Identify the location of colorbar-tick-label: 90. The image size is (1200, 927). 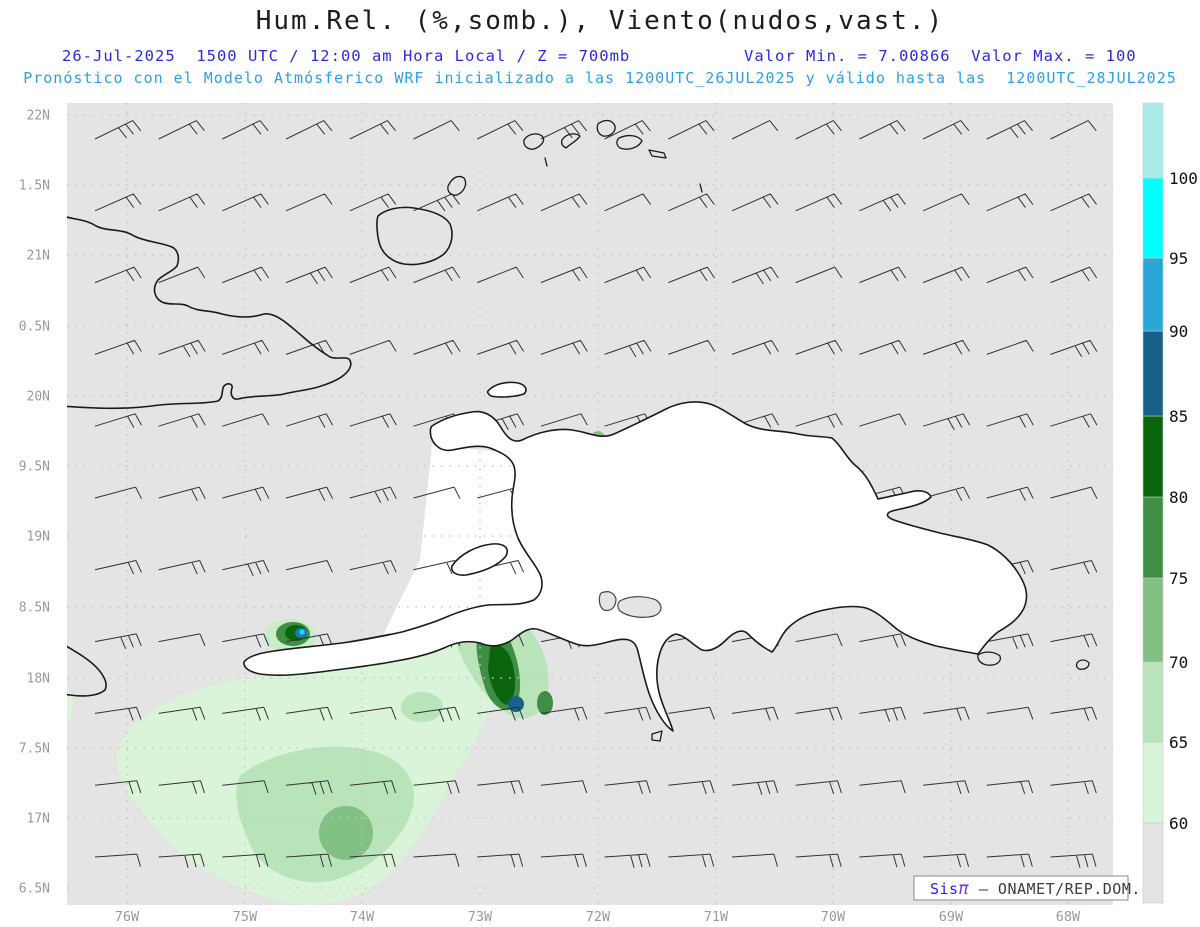
(1178, 331).